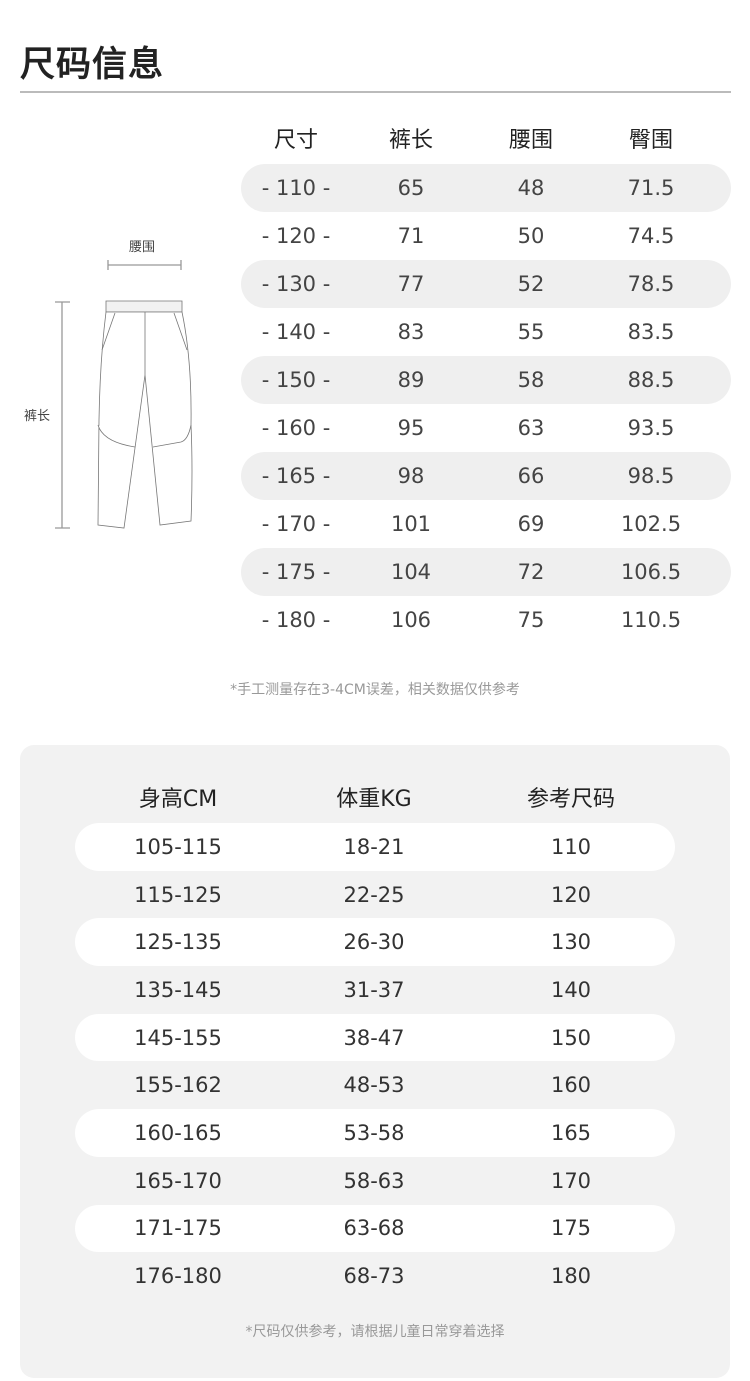 The width and height of the screenshot is (750, 1381). I want to click on table-cell: - 110 -, so click(296, 188).